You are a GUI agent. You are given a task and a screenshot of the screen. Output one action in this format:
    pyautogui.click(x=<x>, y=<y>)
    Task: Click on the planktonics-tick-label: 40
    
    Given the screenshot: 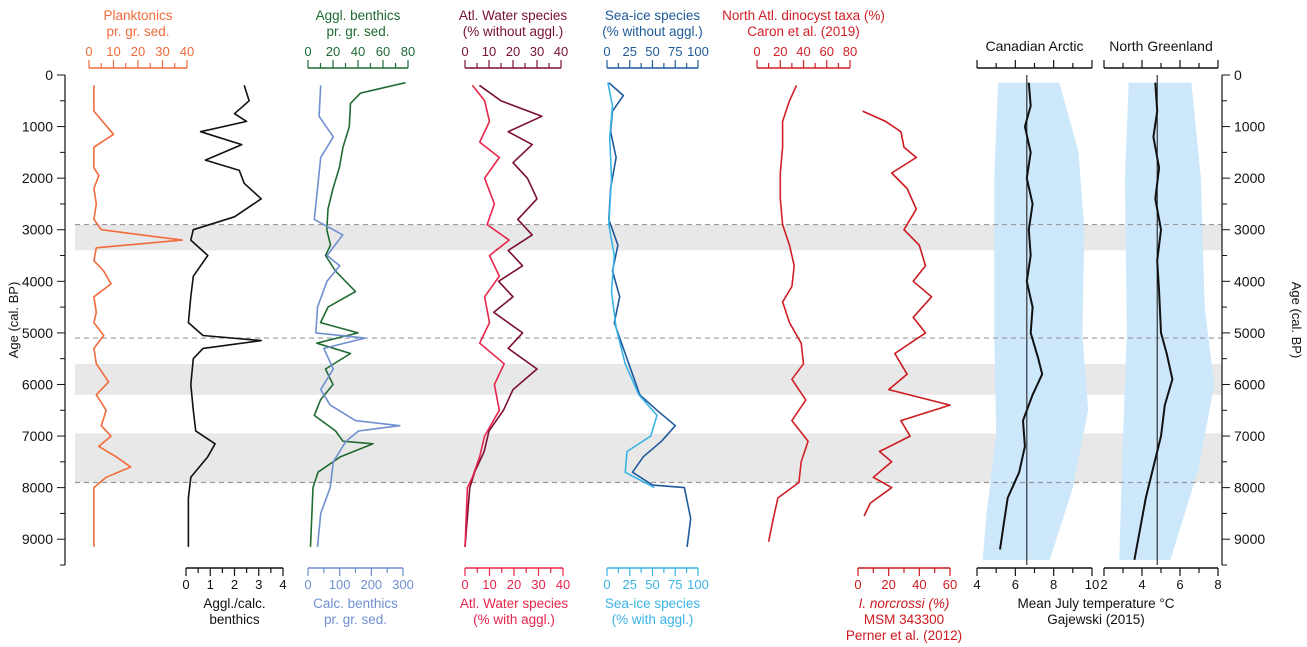 What is the action you would take?
    pyautogui.click(x=187, y=51)
    